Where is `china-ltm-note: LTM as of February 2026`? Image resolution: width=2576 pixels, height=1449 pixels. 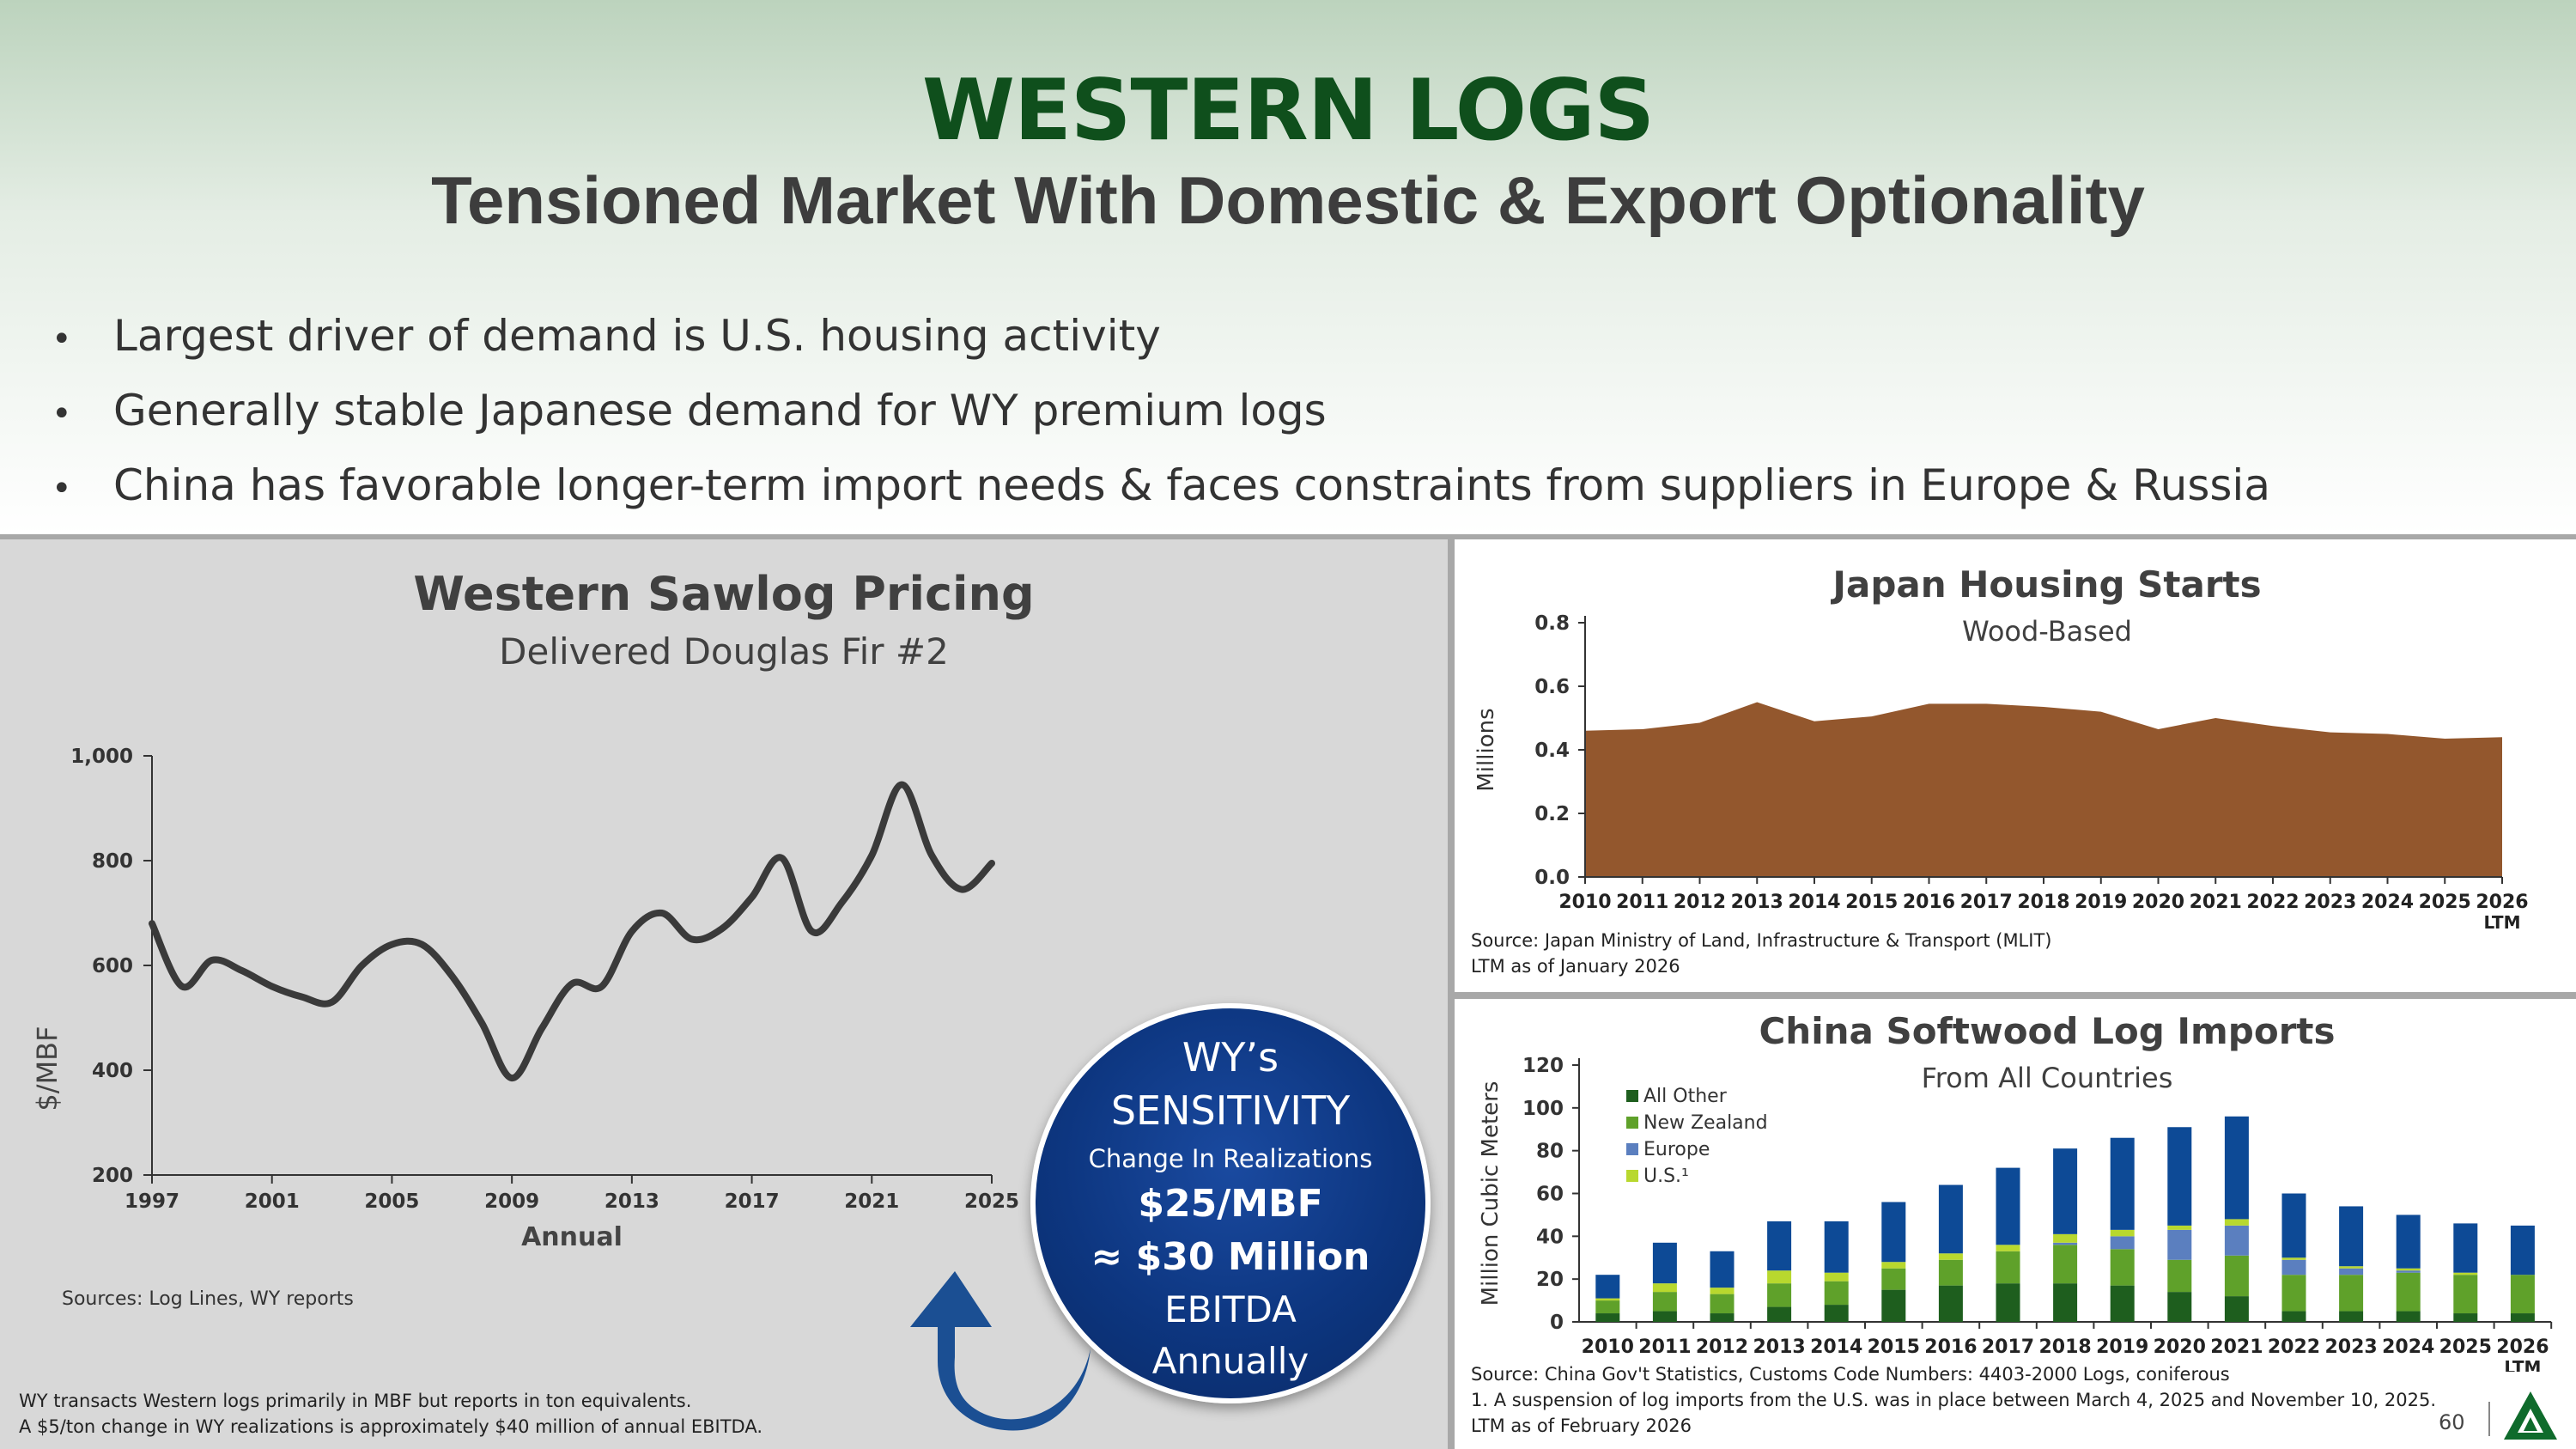 china-ltm-note: LTM as of February 2026 is located at coordinates (1581, 1426).